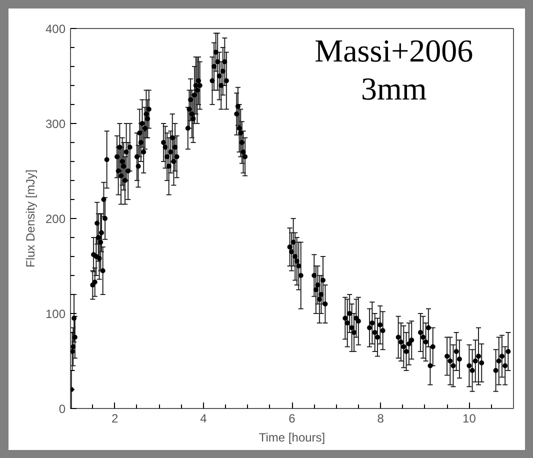 The height and width of the screenshot is (458, 533). Describe the element at coordinates (55, 314) in the screenshot. I see `y-tick-label: 100` at that location.